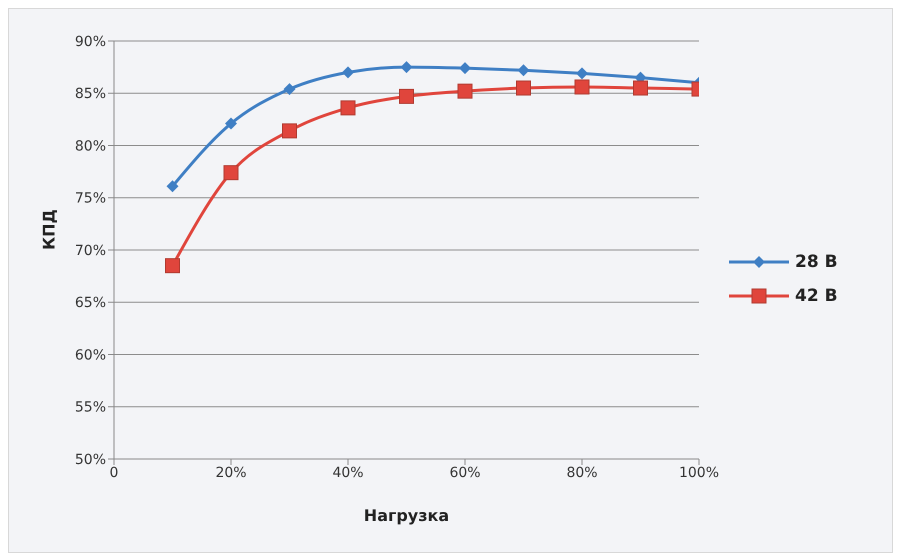 Image resolution: width=899 pixels, height=559 pixels. What do you see at coordinates (816, 262) in the screenshot?
I see `legend-label: 28 В` at bounding box center [816, 262].